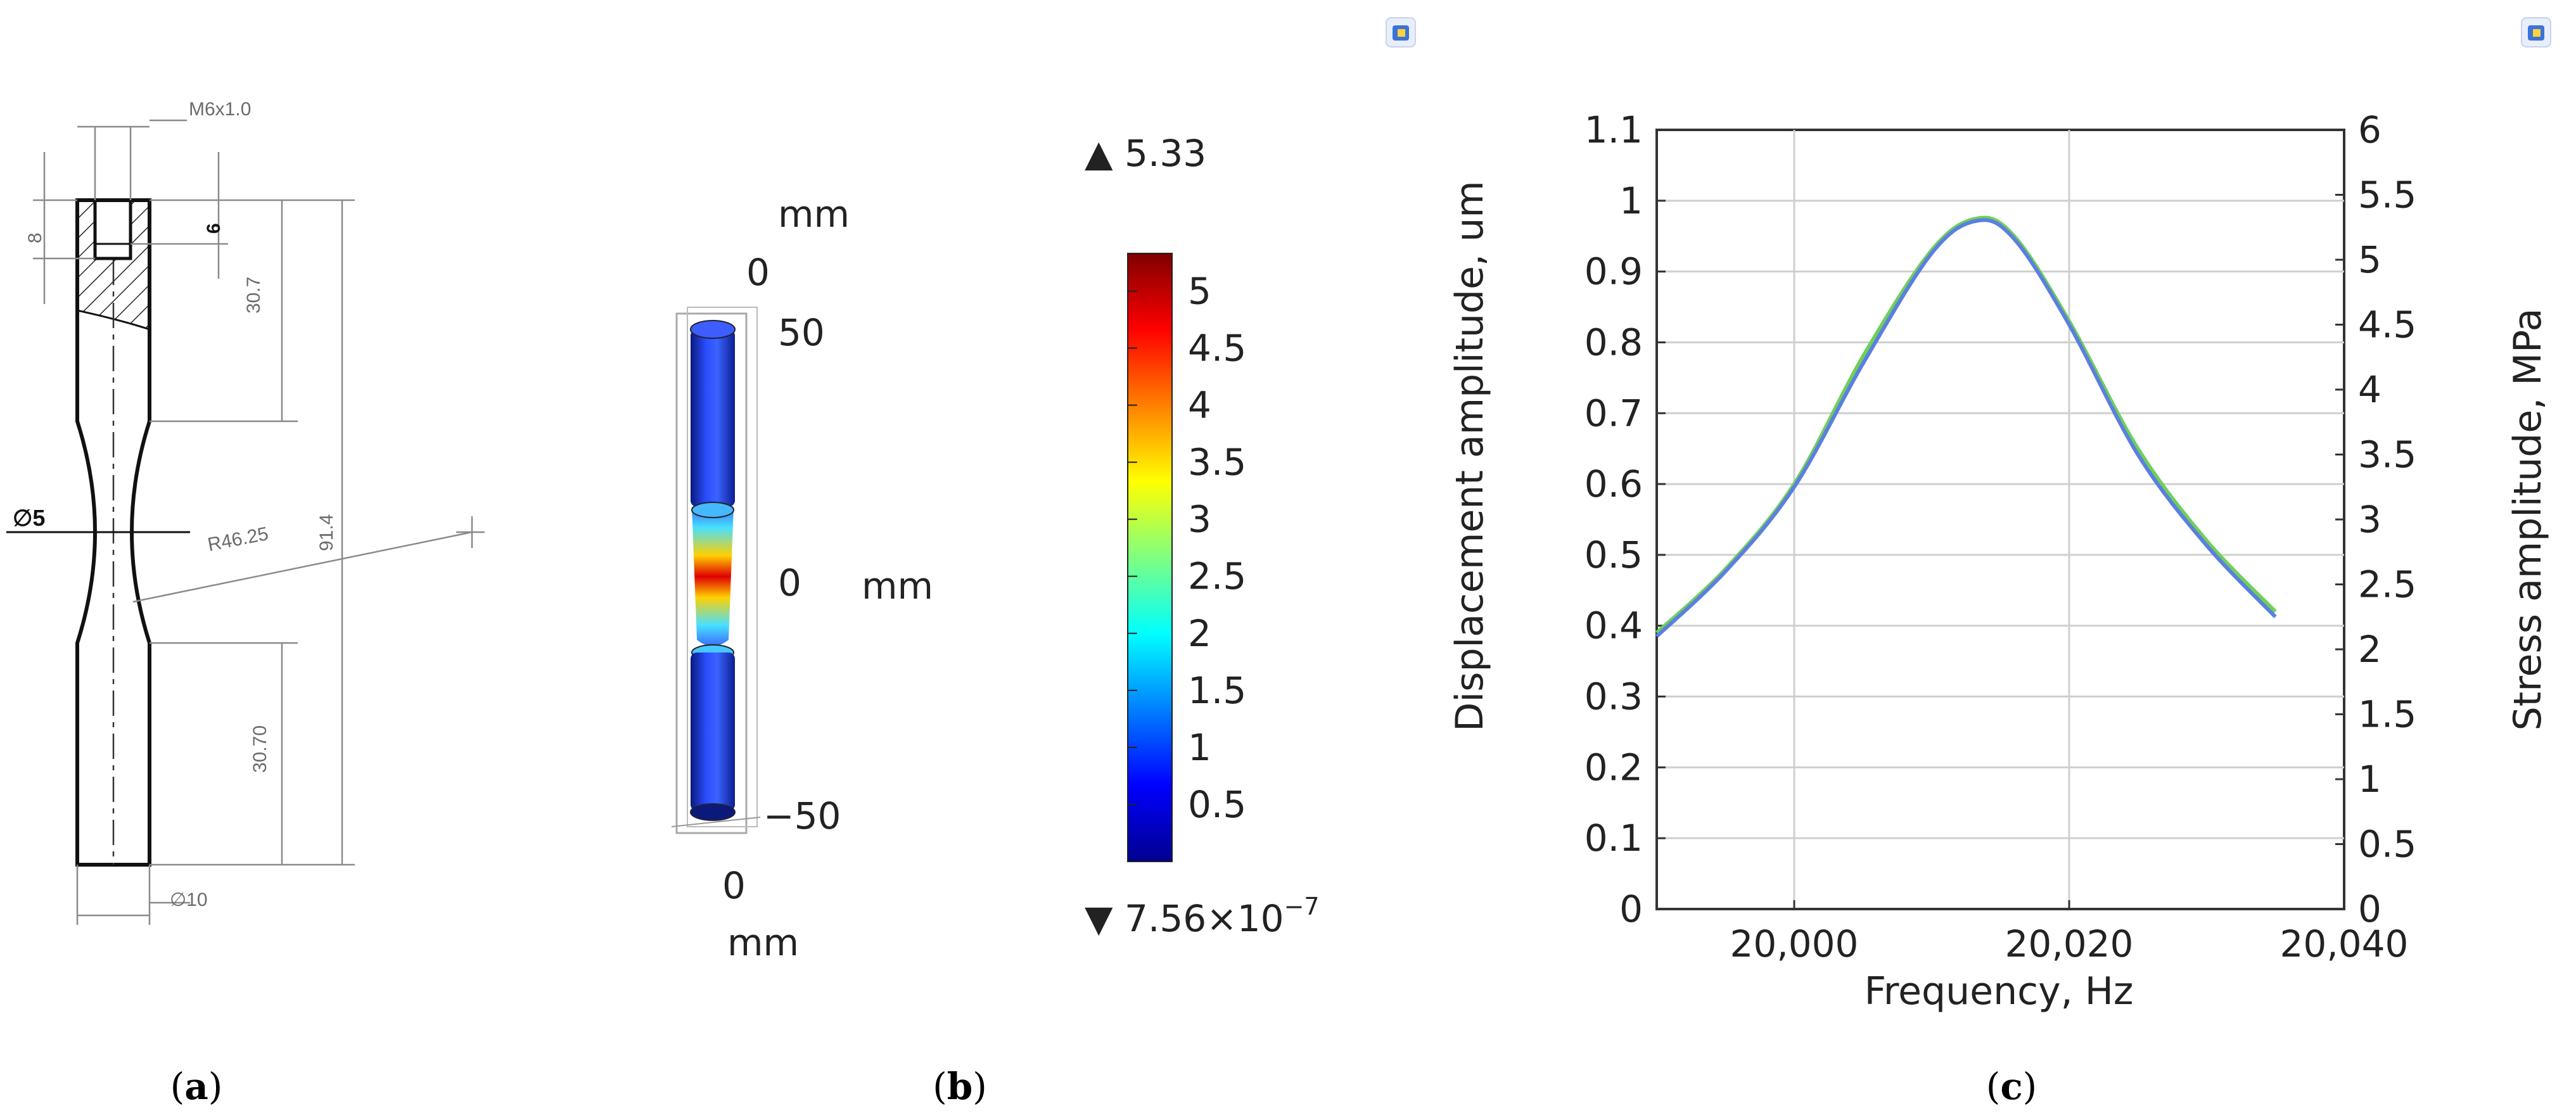 This screenshot has height=1120, width=2576. I want to click on y-tick-label: 0.5, so click(1614, 554).